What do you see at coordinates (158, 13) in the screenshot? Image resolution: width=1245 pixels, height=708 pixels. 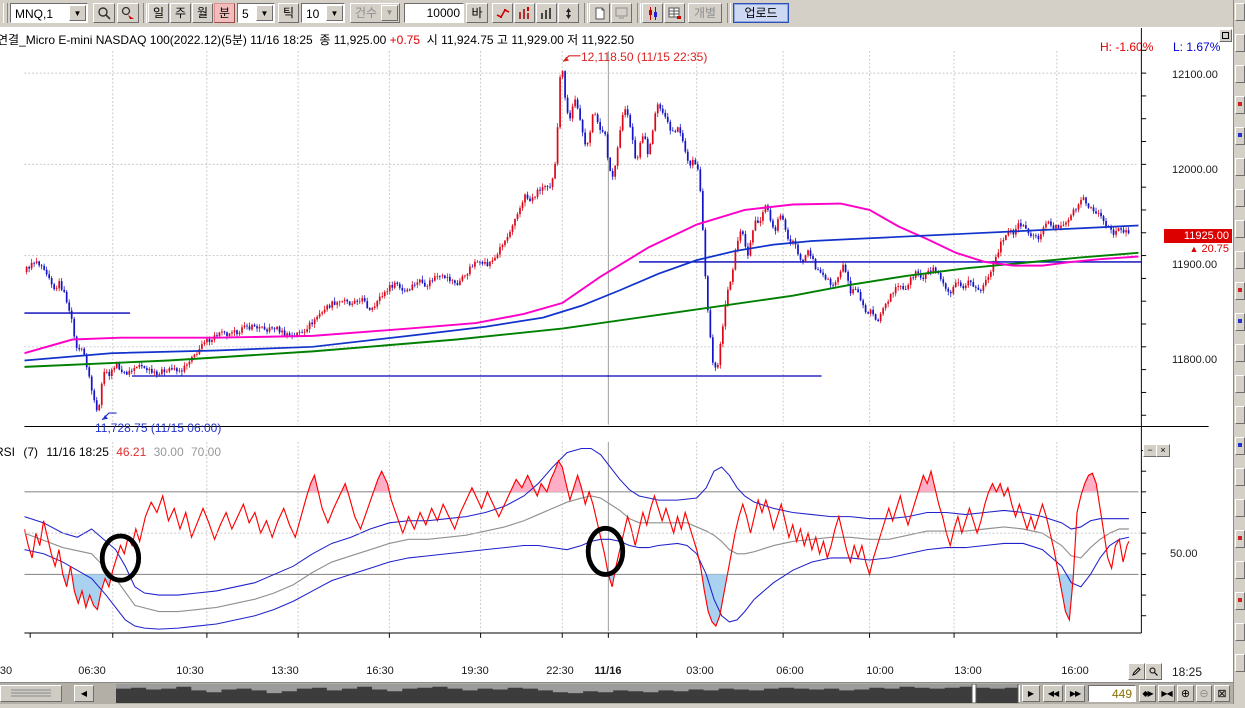 I see `period-day-button: 일` at bounding box center [158, 13].